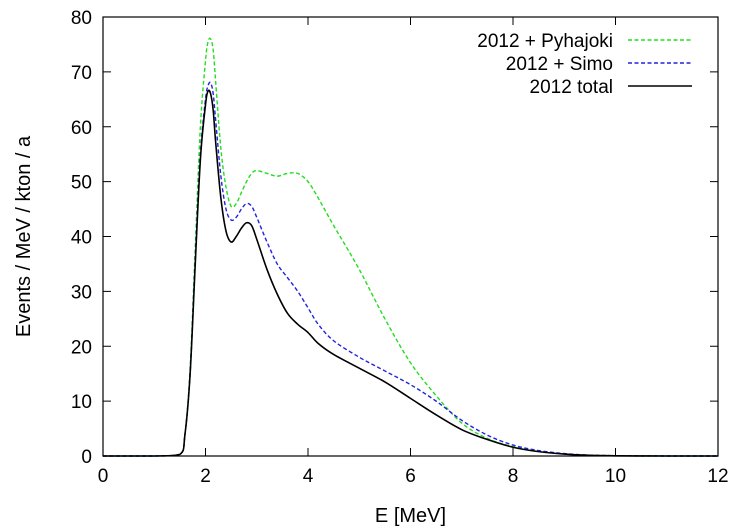  I want to click on y-axis-label: Events / MeV / kton / a, so click(24, 236).